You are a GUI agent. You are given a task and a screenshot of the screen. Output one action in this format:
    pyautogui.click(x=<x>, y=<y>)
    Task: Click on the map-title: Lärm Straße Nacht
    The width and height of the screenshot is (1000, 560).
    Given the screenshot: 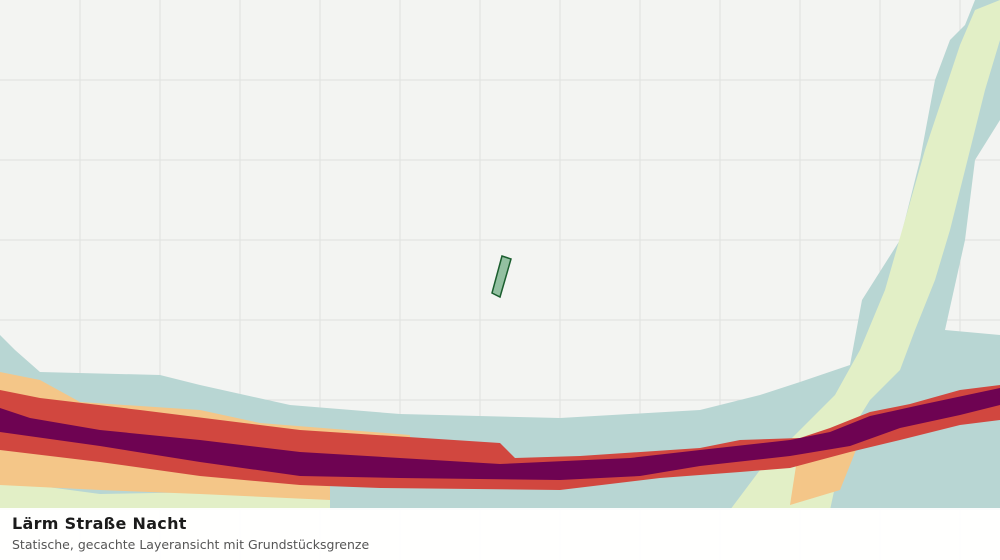 What is the action you would take?
    pyautogui.click(x=99, y=523)
    